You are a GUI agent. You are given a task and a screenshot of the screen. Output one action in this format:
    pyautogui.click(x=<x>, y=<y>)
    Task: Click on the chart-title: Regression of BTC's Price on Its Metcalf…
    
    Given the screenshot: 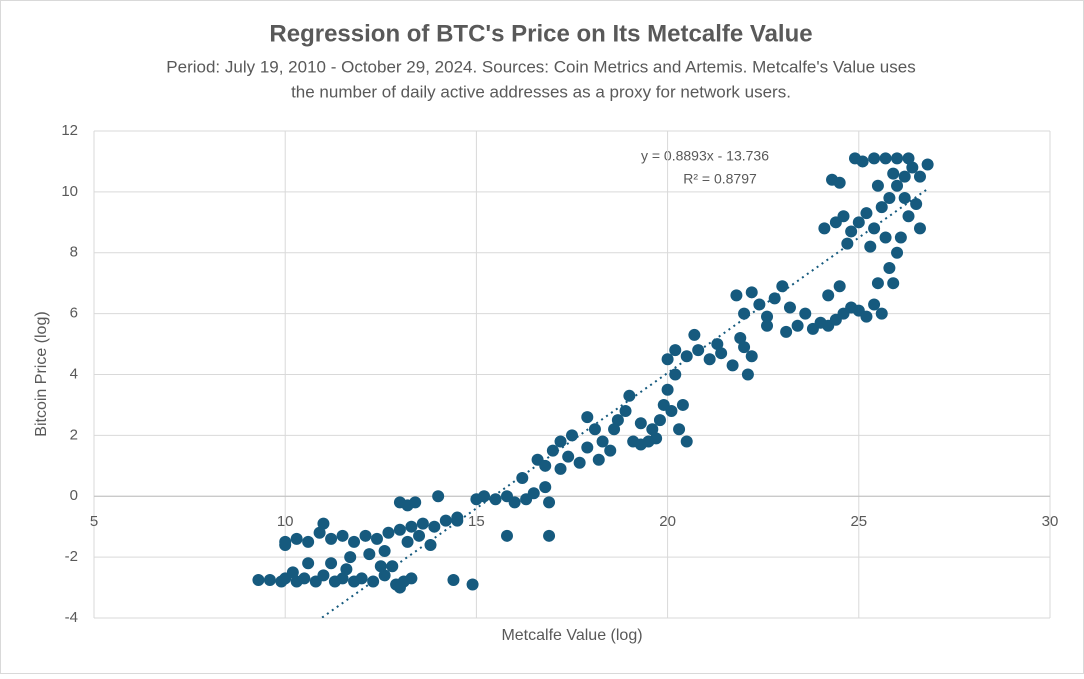 What is the action you would take?
    pyautogui.click(x=540, y=33)
    